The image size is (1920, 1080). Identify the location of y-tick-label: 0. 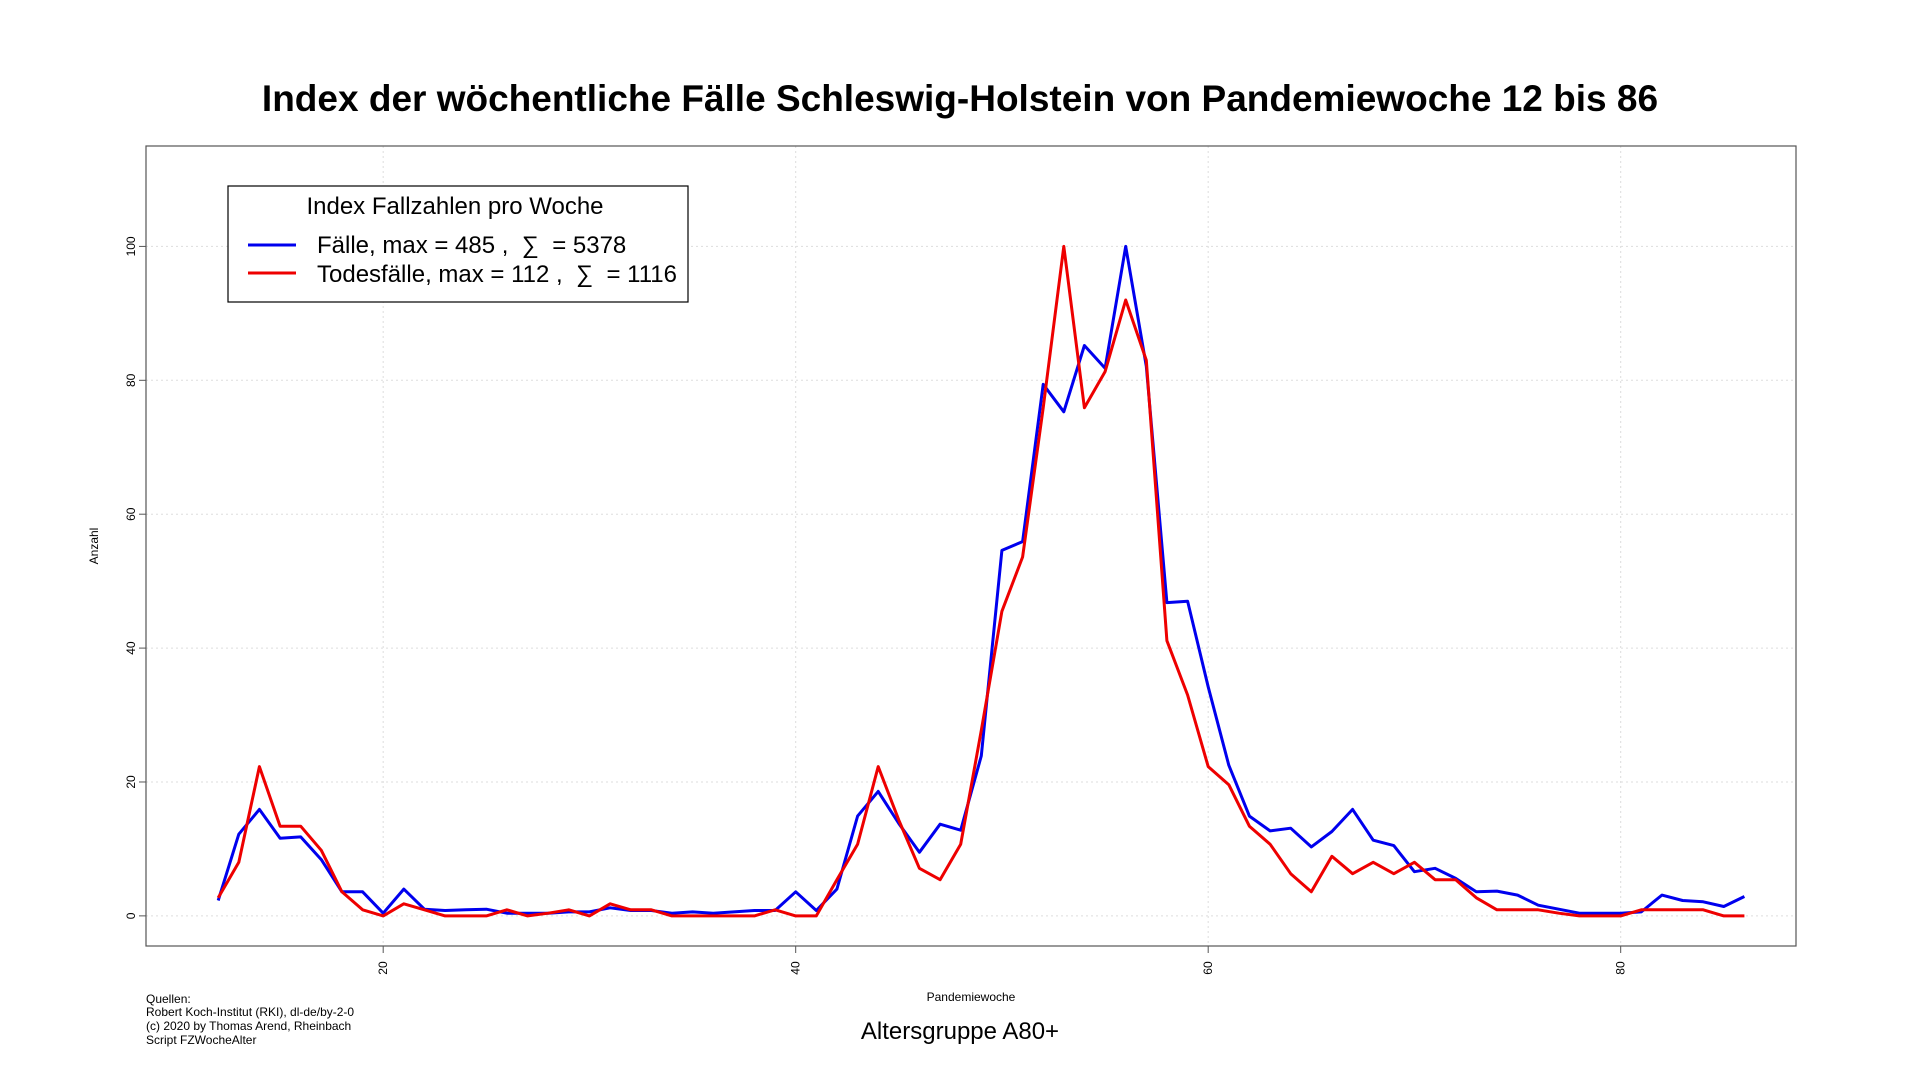
(131, 915).